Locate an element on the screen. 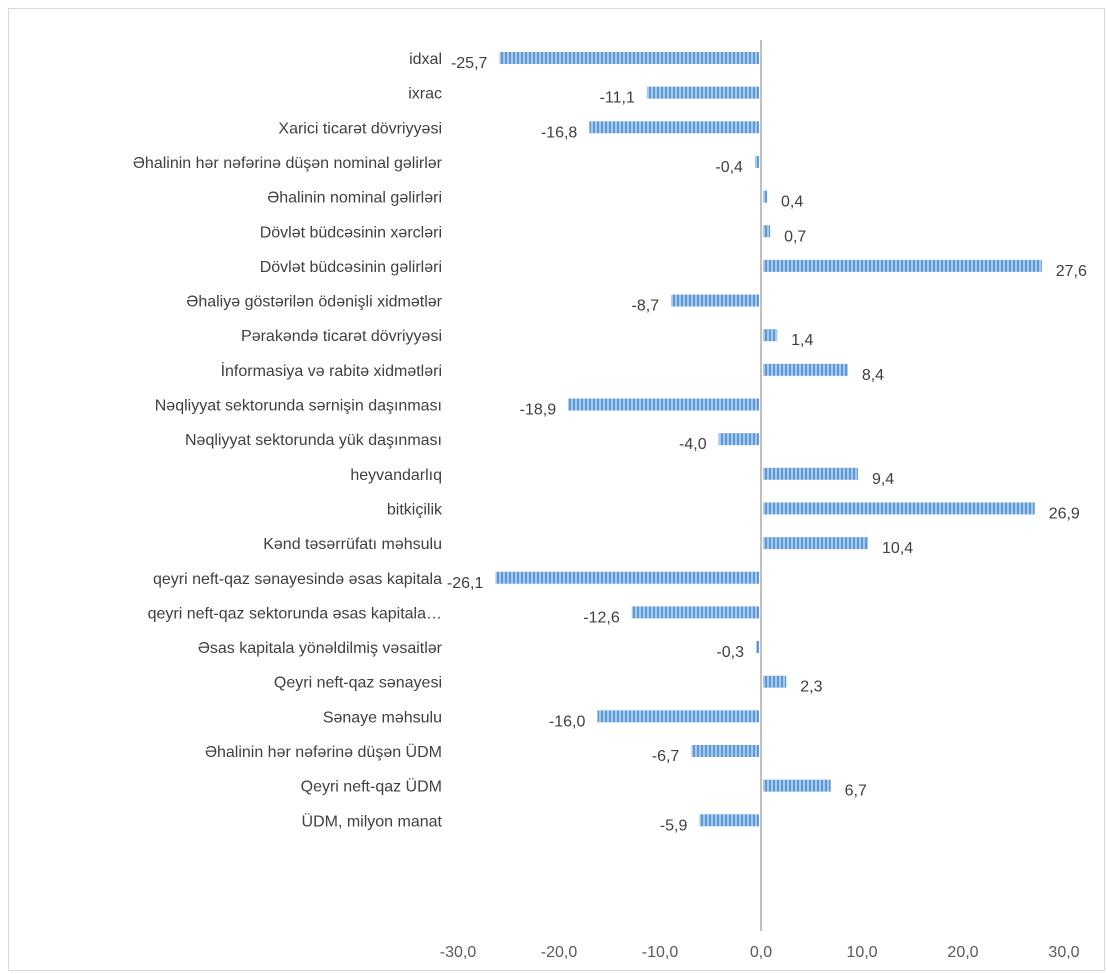 The image size is (1107, 974). category-label: Nəqliyyat sektorunda sərnişin daşınması is located at coordinates (298, 406).